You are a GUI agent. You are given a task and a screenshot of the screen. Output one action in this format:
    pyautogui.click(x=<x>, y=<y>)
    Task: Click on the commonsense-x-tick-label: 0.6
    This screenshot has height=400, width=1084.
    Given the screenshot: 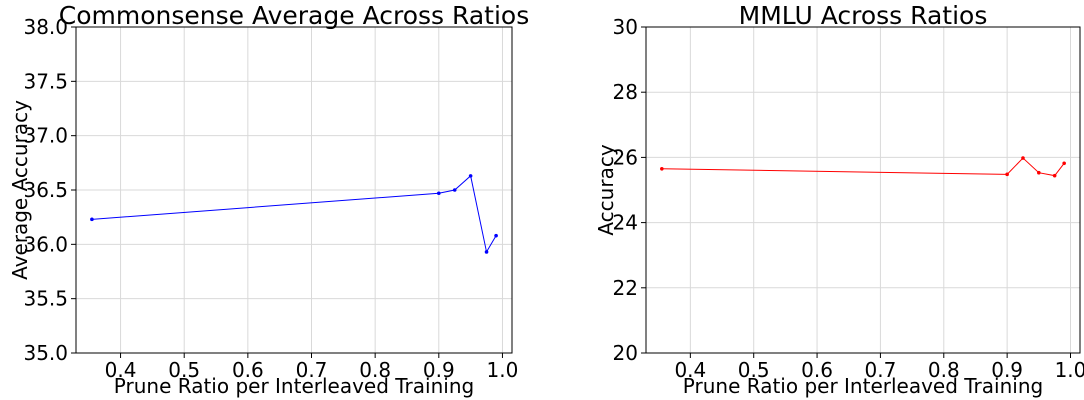 What is the action you would take?
    pyautogui.click(x=248, y=370)
    